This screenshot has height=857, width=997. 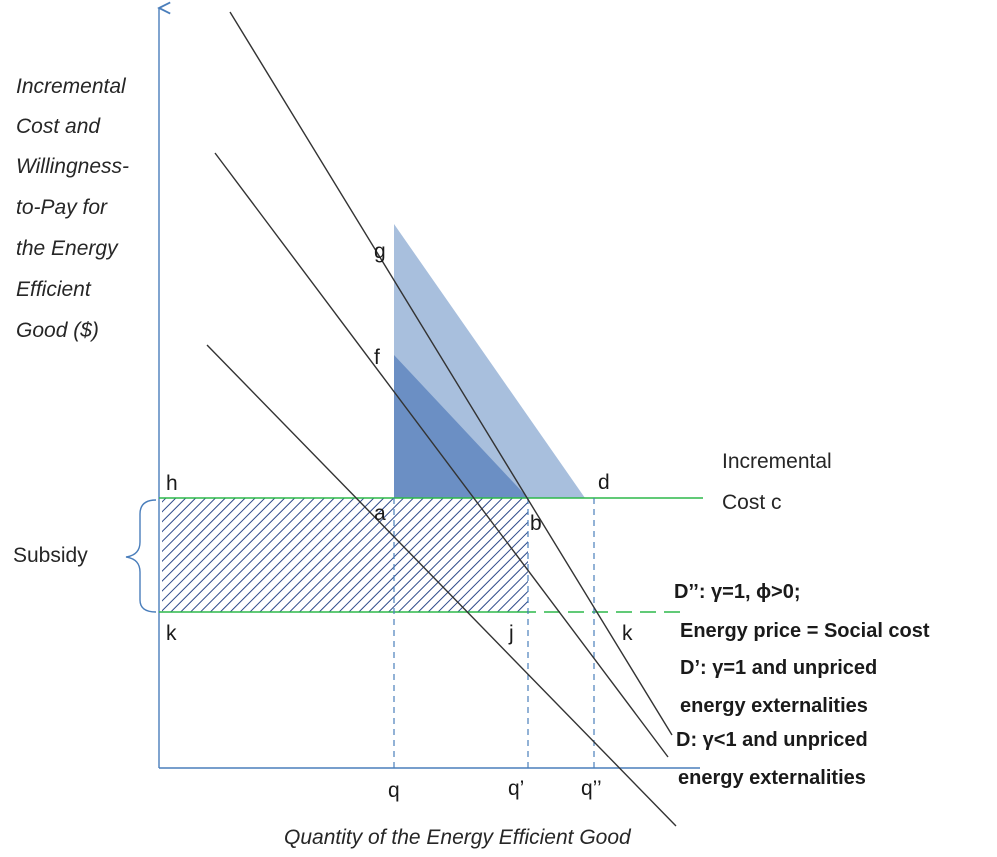 What do you see at coordinates (345, 555) in the screenshot?
I see `subsidy-rectangle` at bounding box center [345, 555].